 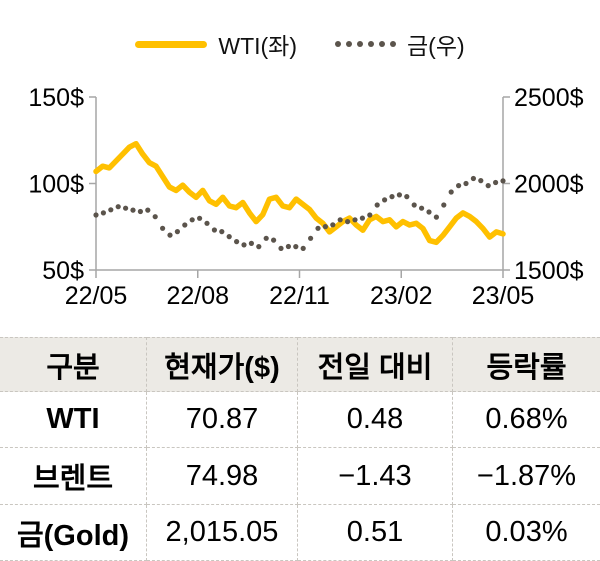 What do you see at coordinates (503, 296) in the screenshot?
I see `x-tick-label: 23/05` at bounding box center [503, 296].